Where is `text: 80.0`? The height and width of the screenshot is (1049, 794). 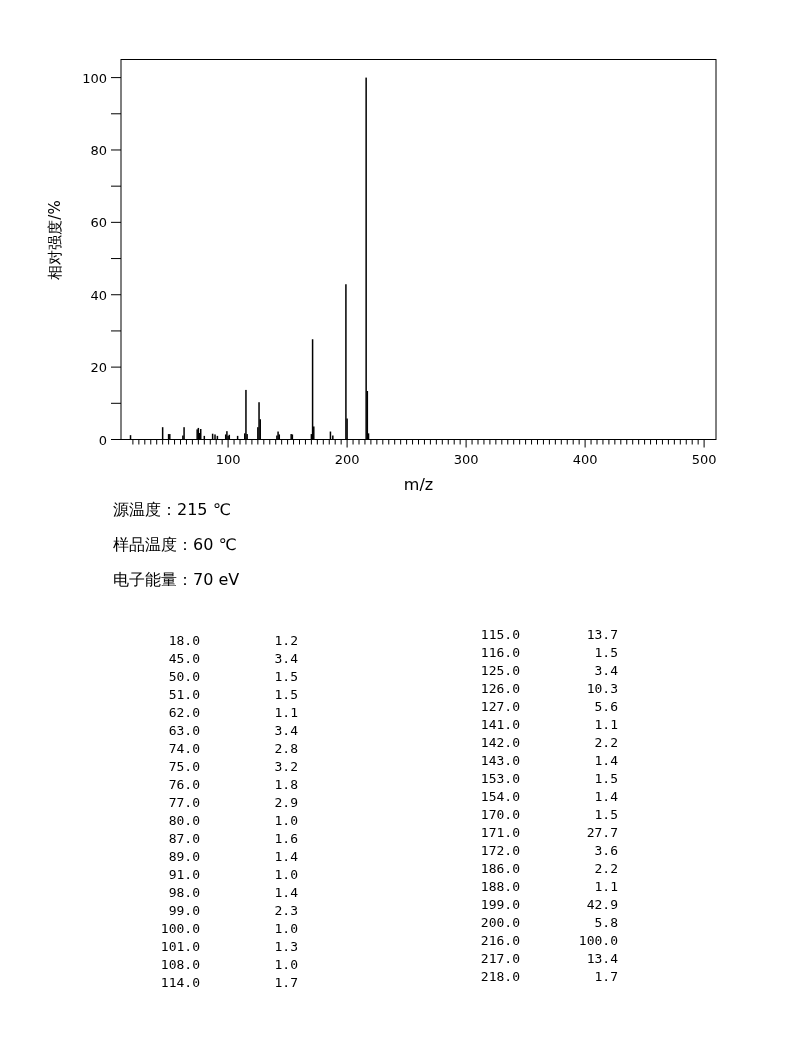
text: 80.0 is located at coordinates (184, 820).